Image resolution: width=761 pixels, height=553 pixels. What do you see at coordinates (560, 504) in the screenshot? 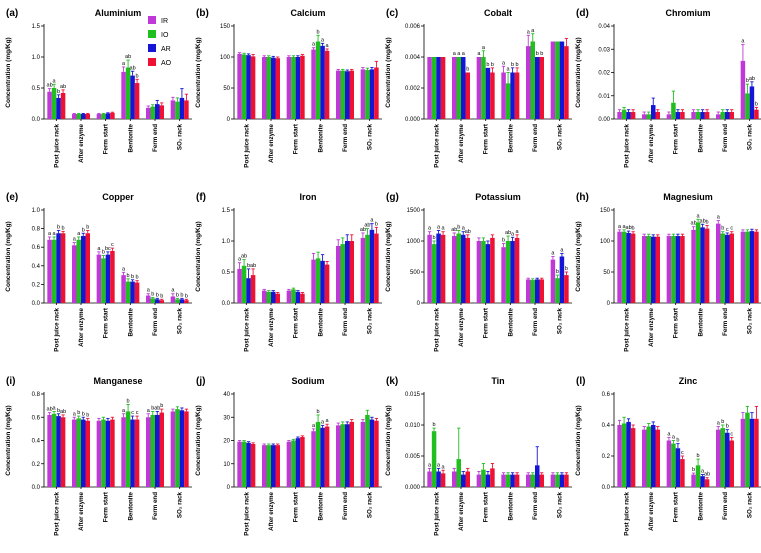
I see `x-tick-label: SO₂ rack` at bounding box center [560, 504].